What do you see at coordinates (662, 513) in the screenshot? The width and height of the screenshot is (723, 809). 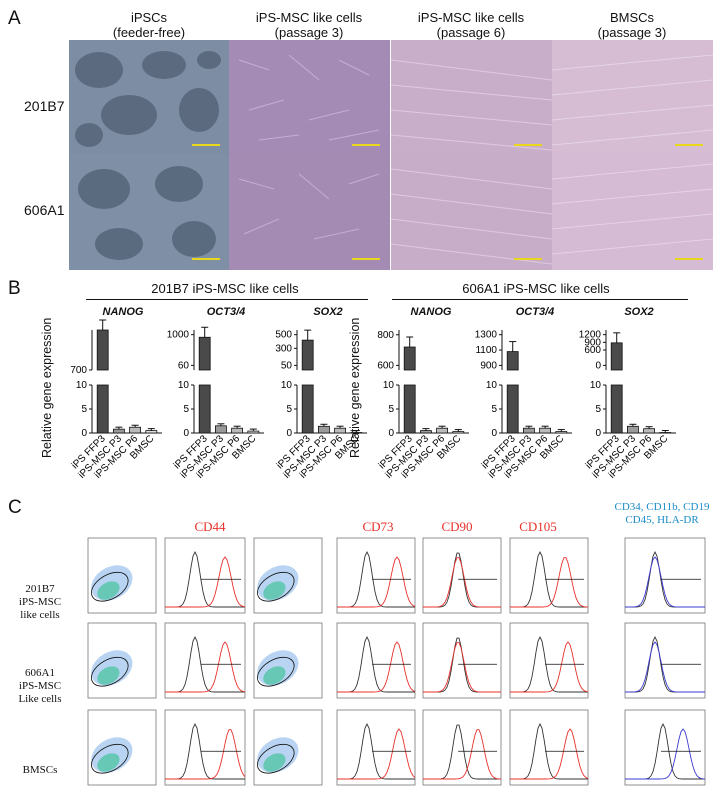 I see `marker-negative: CD34, CD11b, CD19 CD45, HLA-DR` at bounding box center [662, 513].